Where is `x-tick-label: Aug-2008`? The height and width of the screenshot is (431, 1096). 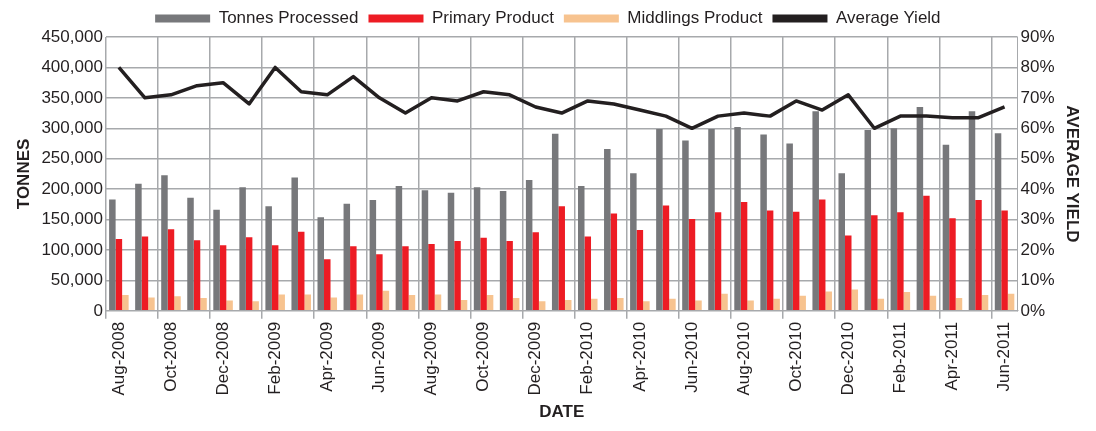 x-tick-label: Aug-2008 is located at coordinates (118, 358).